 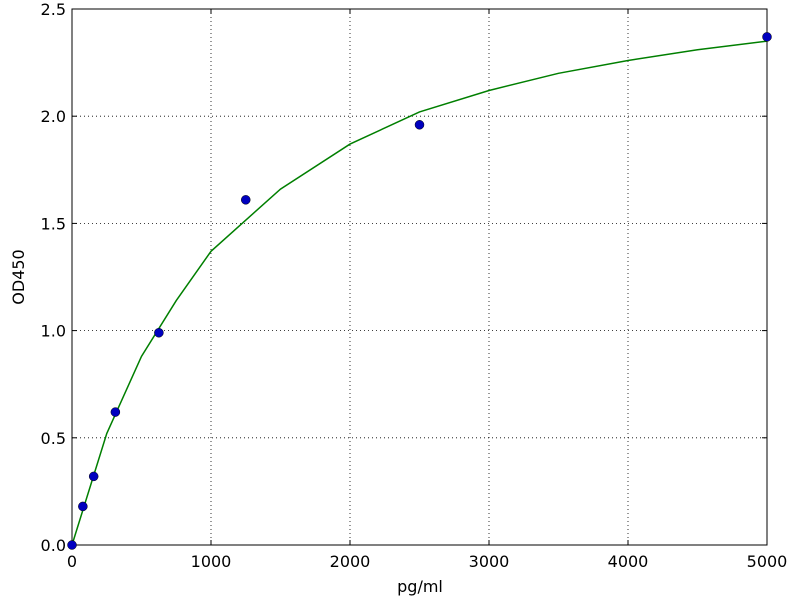 I want to click on x-tick-label: 1000, so click(x=211, y=561).